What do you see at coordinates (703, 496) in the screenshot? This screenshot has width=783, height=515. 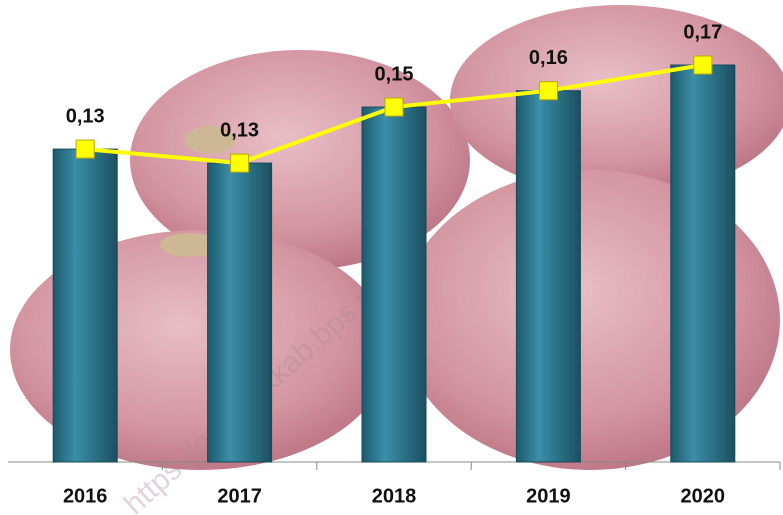 I see `x-tick-label: 2020` at bounding box center [703, 496].